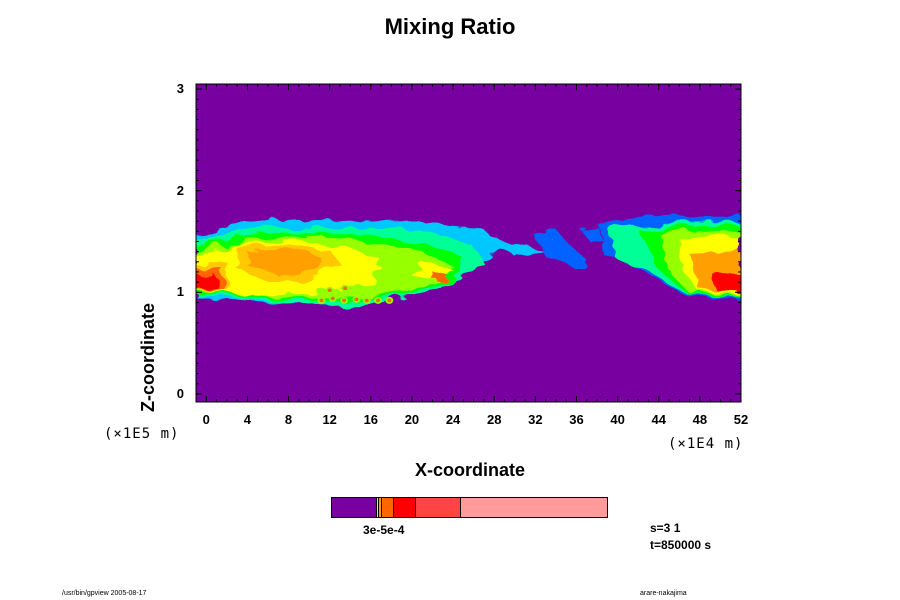 The width and height of the screenshot is (900, 600). I want to click on x-tick-label: 4, so click(247, 419).